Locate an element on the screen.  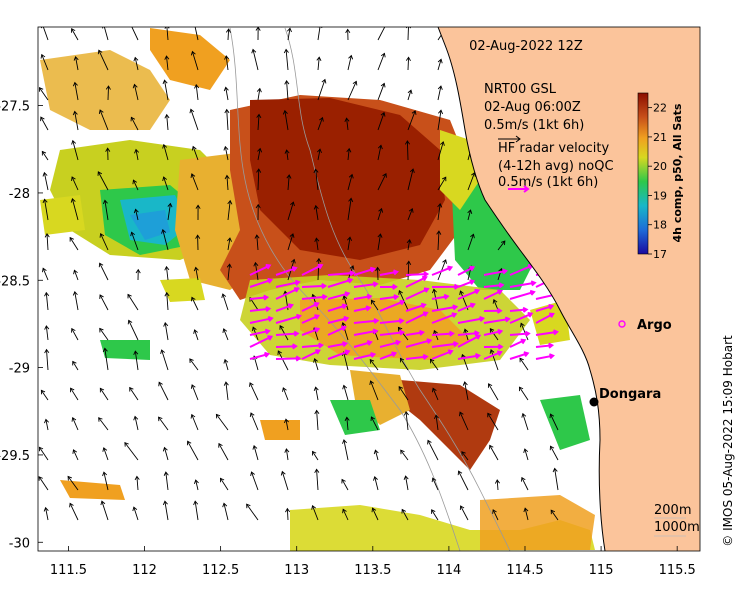
isobath-1000m: 1000m is located at coordinates (677, 527).